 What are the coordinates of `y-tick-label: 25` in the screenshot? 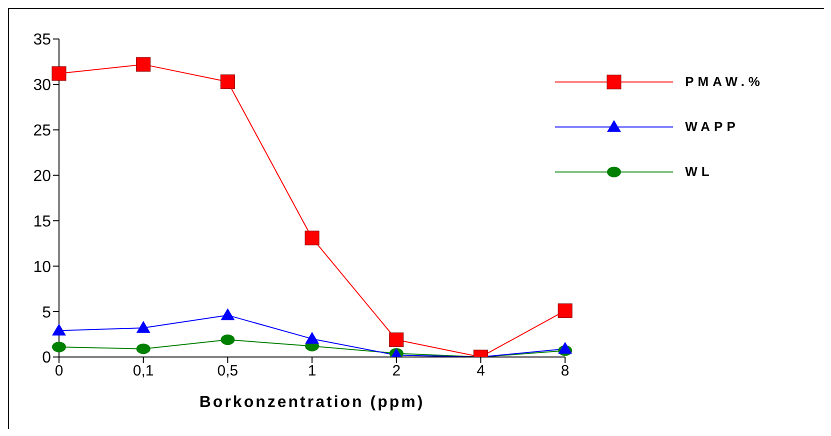 It's located at (42, 131).